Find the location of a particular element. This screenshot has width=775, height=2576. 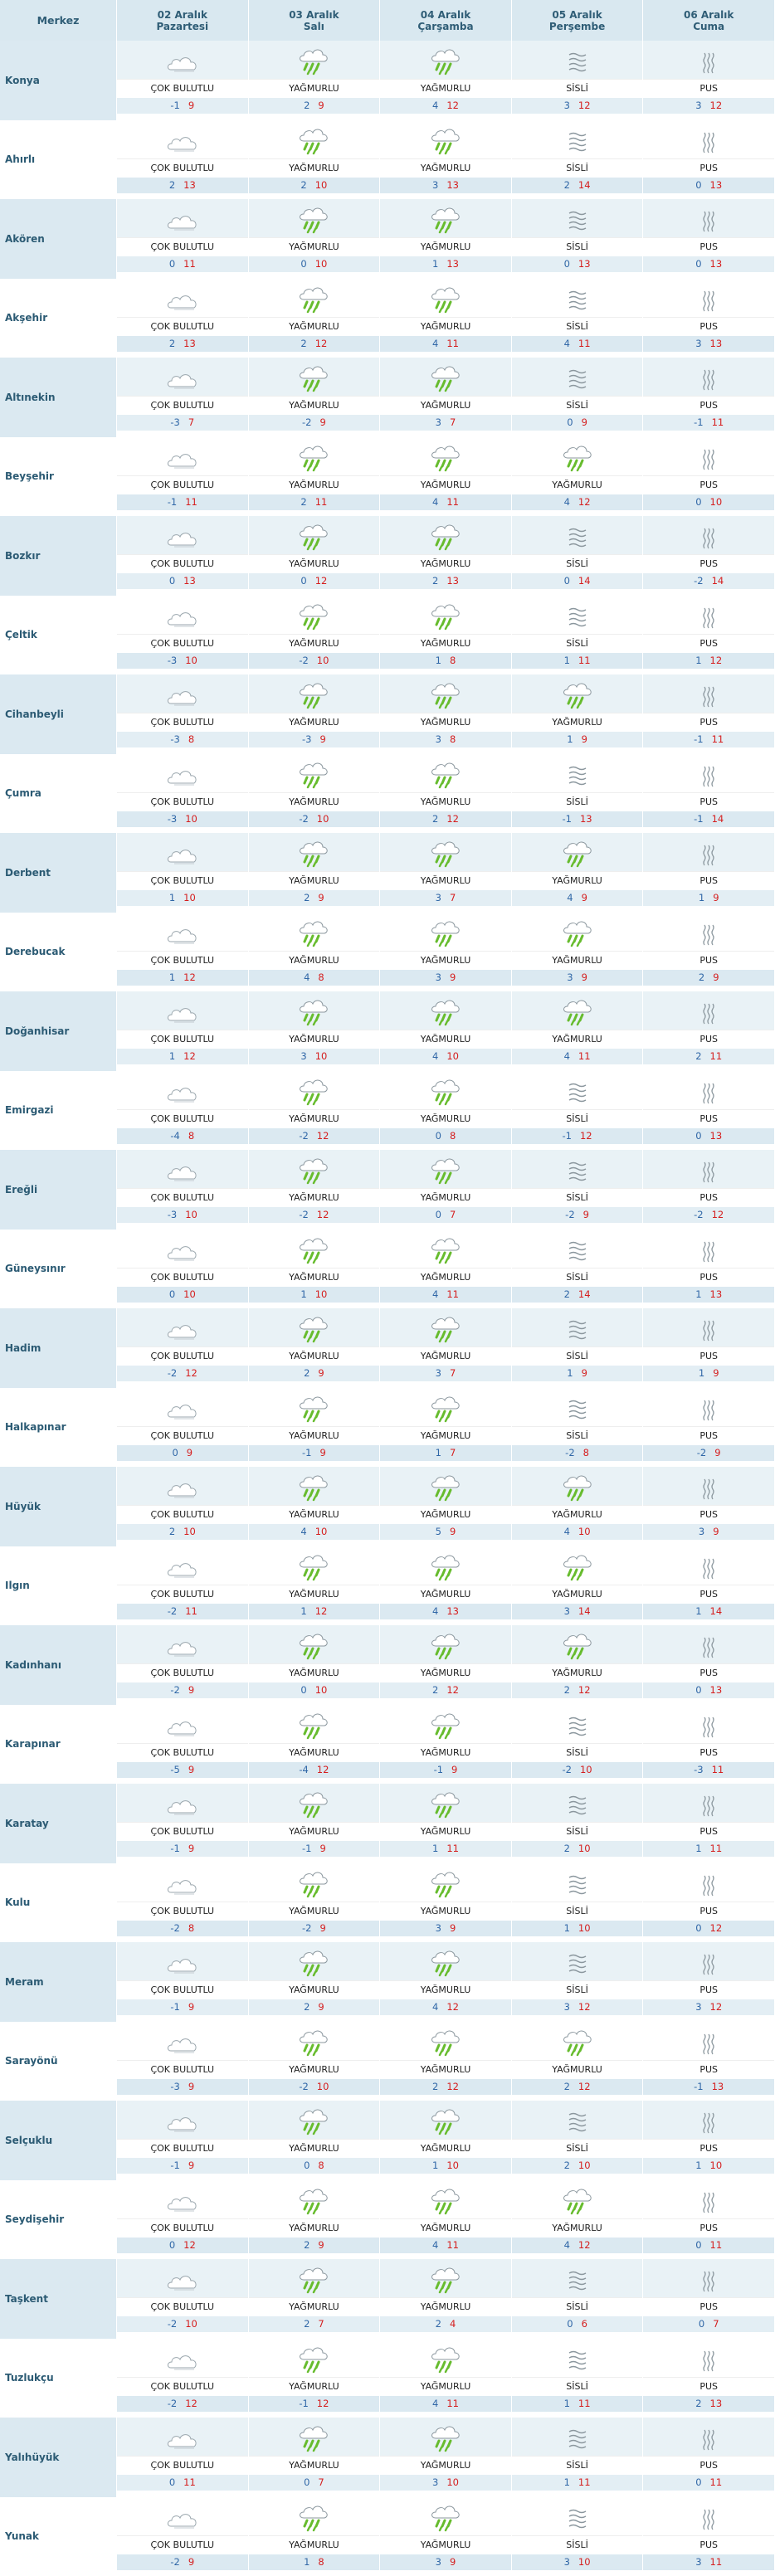

center-name: Akşehir is located at coordinates (58, 318).